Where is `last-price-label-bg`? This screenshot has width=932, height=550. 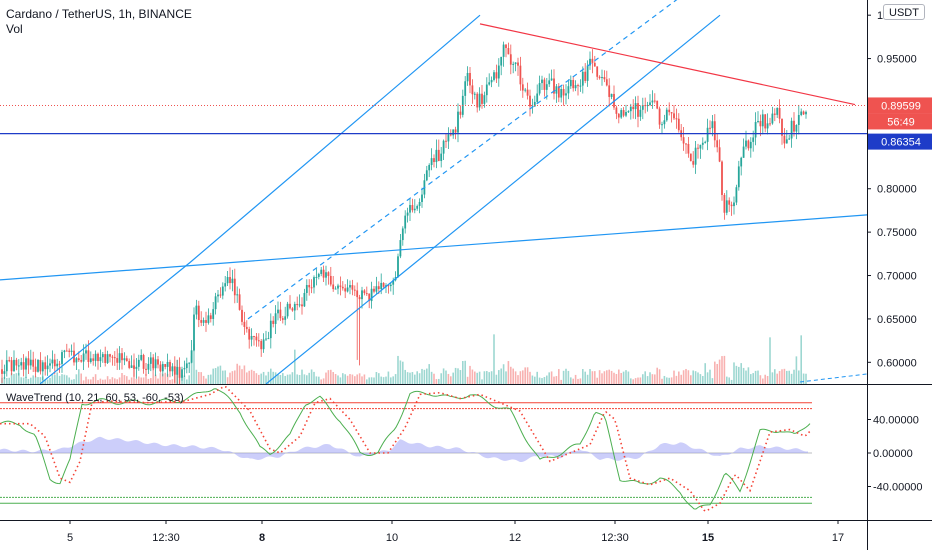 last-price-label-bg is located at coordinates (900, 105).